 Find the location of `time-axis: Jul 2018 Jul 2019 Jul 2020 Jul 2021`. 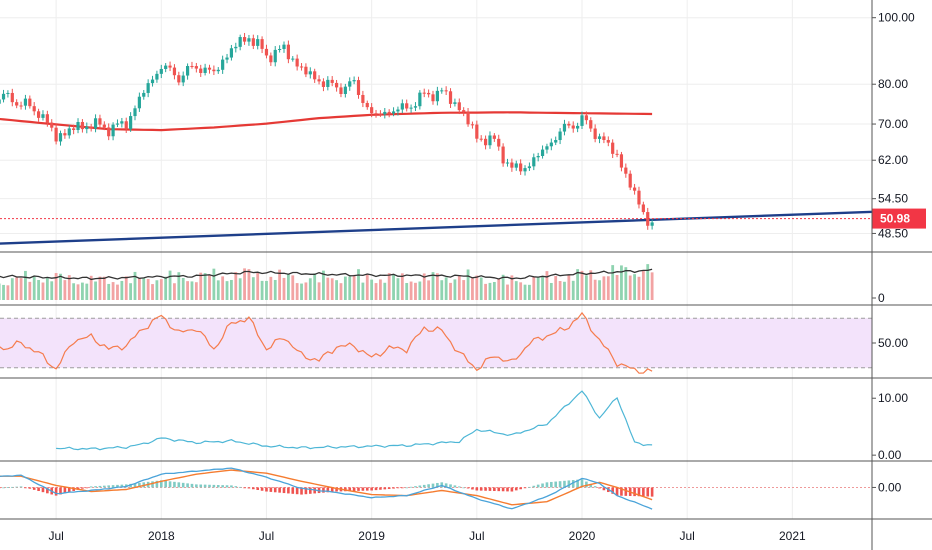

time-axis: Jul 2018 Jul 2019 Jul 2020 Jul 2021 is located at coordinates (427, 536).